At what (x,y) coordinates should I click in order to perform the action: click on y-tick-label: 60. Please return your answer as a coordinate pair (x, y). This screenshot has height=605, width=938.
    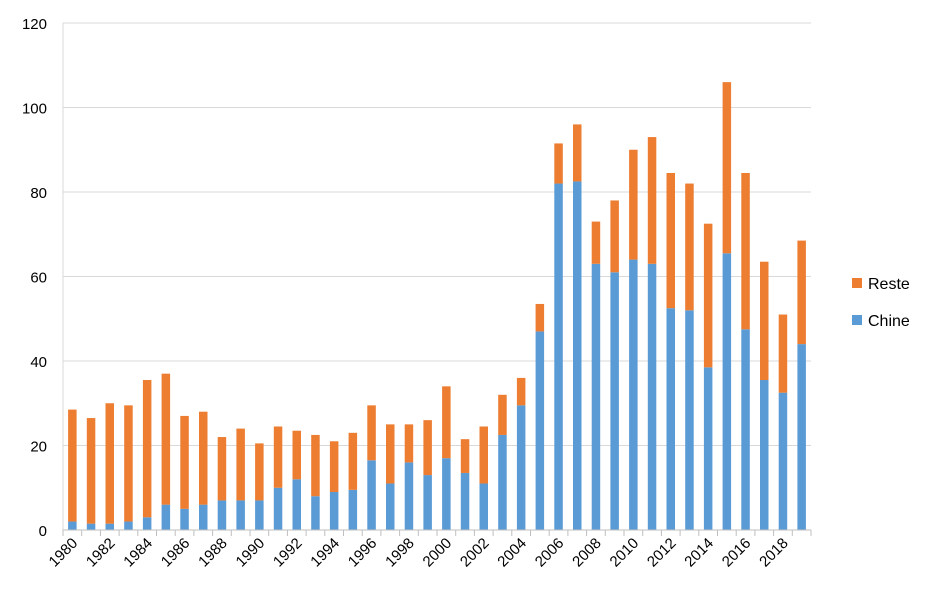
    Looking at the image, I should click on (38, 278).